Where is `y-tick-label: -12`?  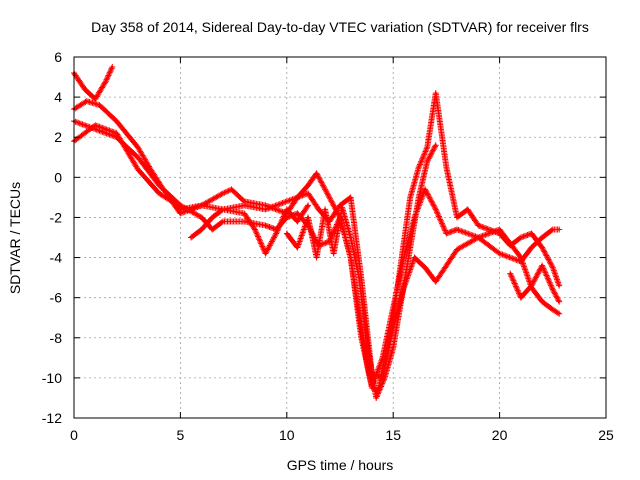 y-tick-label: -12 is located at coordinates (52, 418).